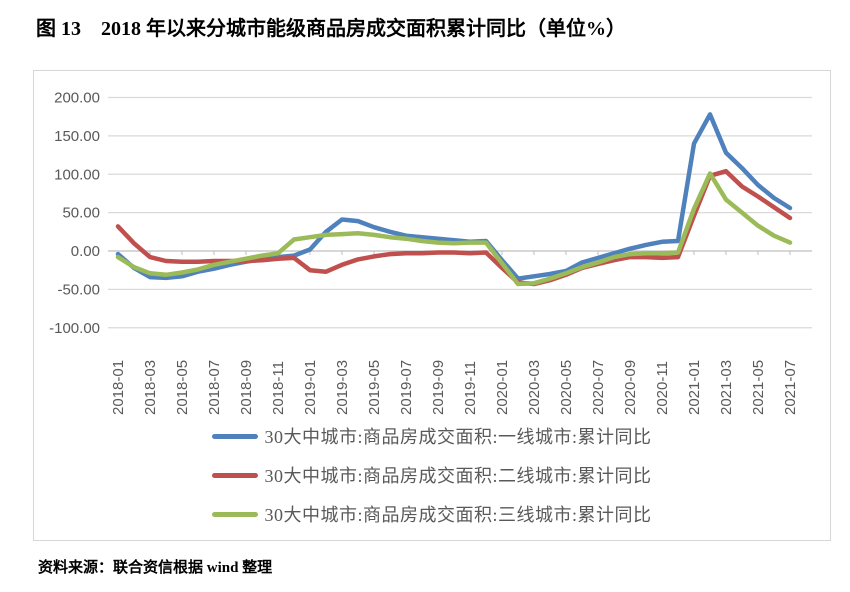 This screenshot has height=592, width=850. I want to click on x-axis-tick-label: 2020-07, so click(598, 387).